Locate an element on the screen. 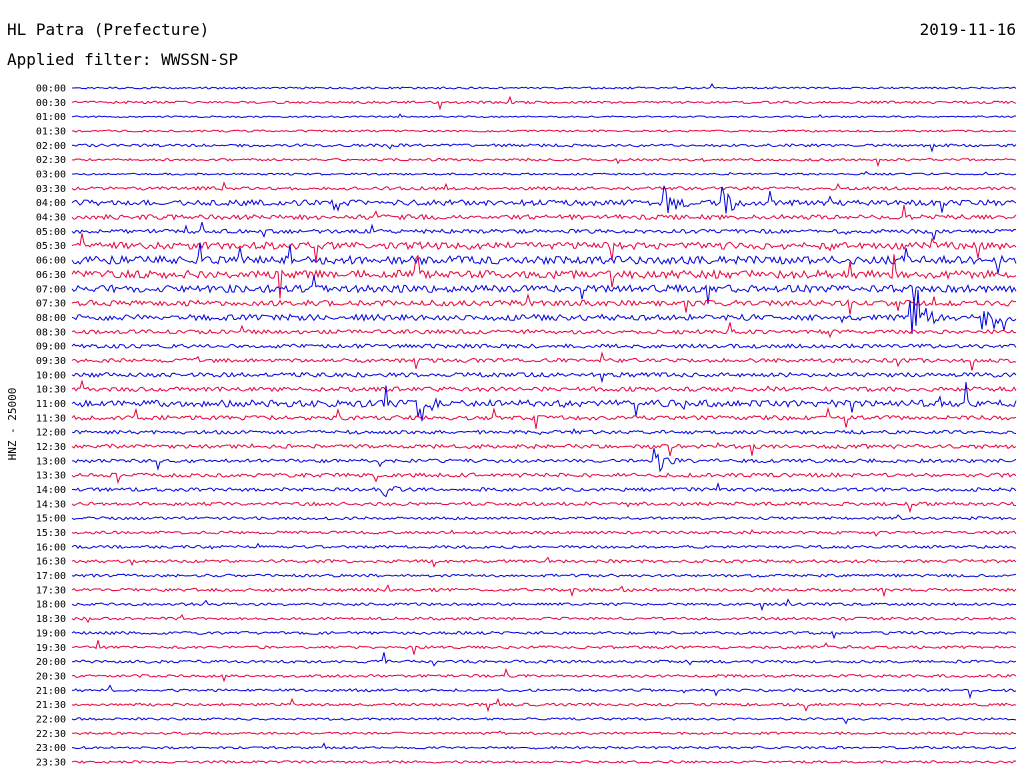  time-label: 12:00 is located at coordinates (51, 433).